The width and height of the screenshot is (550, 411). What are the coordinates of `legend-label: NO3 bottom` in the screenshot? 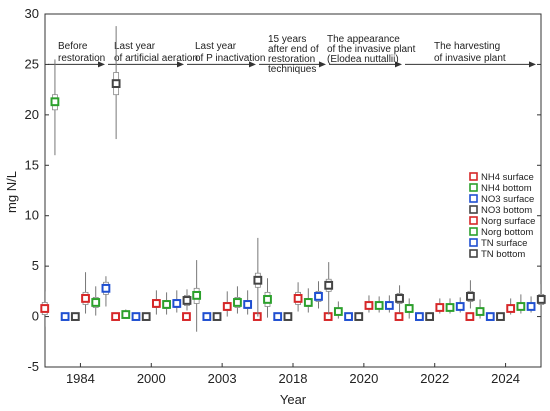 It's located at (506, 210).